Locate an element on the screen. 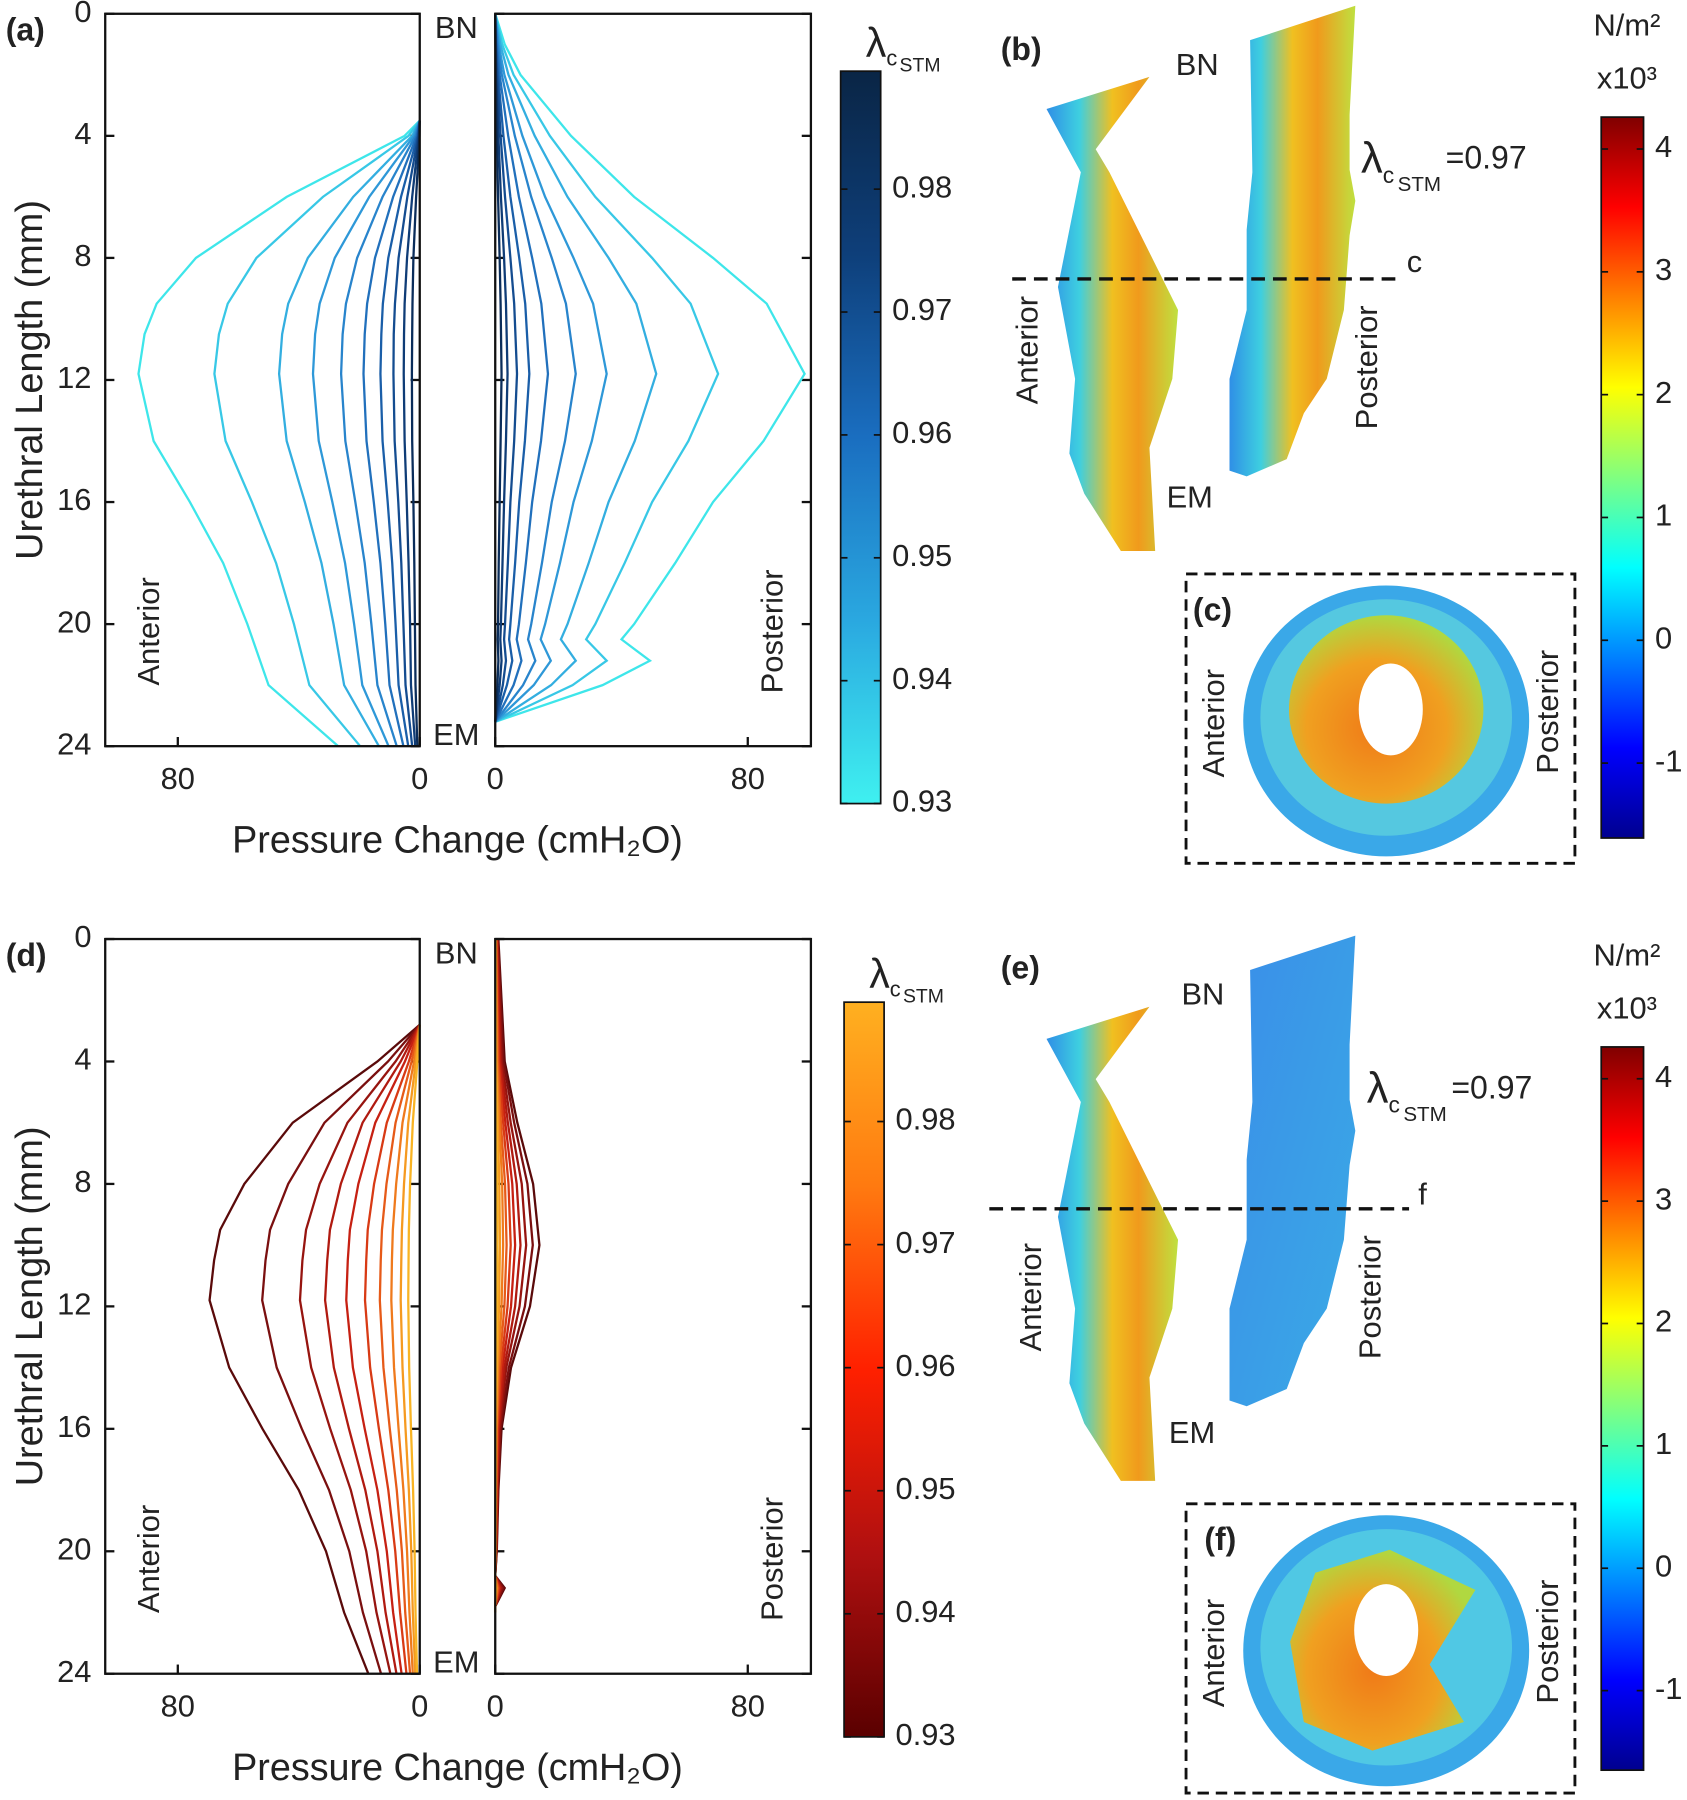 This screenshot has width=1687, height=1800. lumen is located at coordinates (1390, 709).